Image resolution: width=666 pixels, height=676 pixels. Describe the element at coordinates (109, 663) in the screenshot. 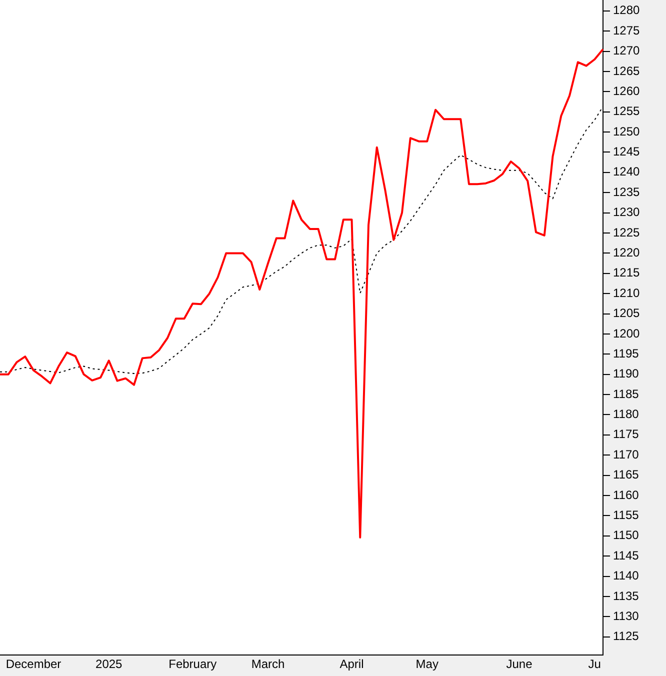

I see `x-tick-label: 2025` at that location.